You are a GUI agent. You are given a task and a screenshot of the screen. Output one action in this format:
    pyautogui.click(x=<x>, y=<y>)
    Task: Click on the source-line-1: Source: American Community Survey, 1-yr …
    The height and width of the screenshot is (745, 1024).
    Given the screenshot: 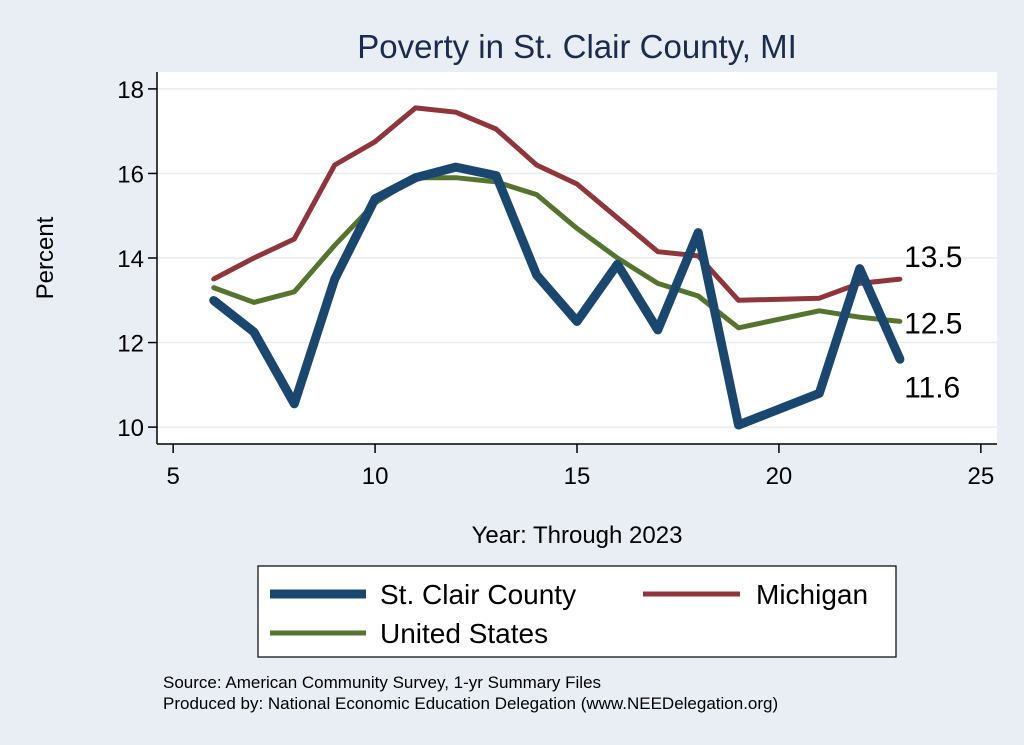 What is the action you would take?
    pyautogui.click(x=382, y=682)
    